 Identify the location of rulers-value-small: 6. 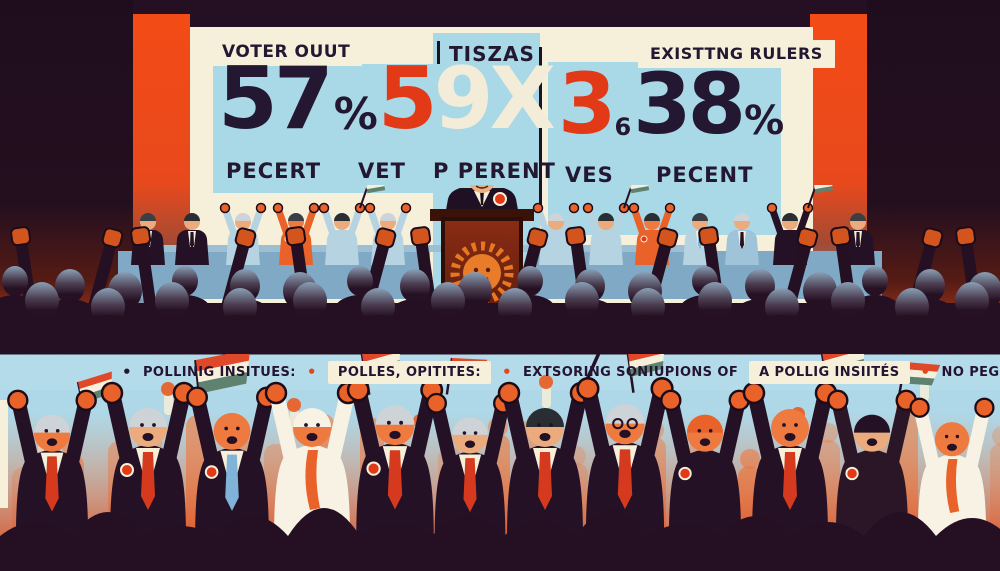
(623, 127).